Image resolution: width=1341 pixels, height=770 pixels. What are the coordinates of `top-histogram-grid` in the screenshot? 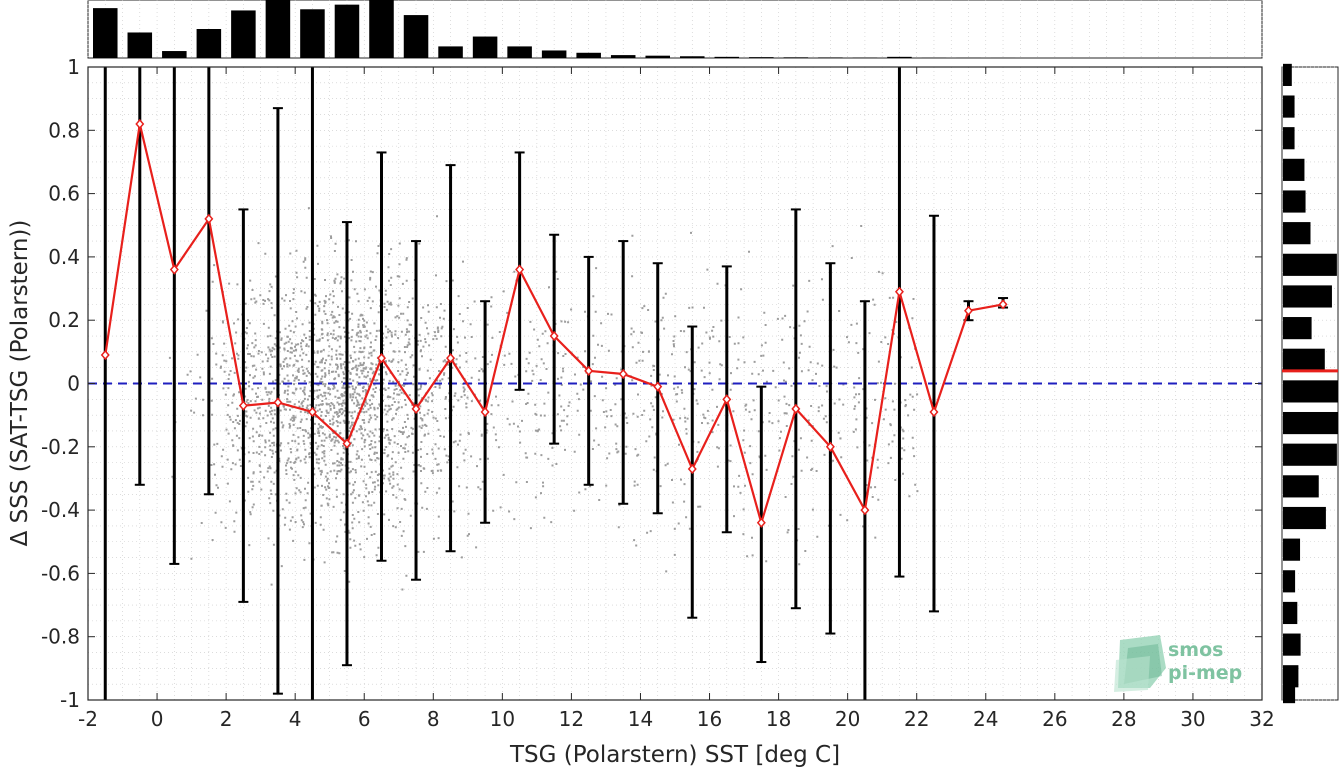 It's located at (675, 29).